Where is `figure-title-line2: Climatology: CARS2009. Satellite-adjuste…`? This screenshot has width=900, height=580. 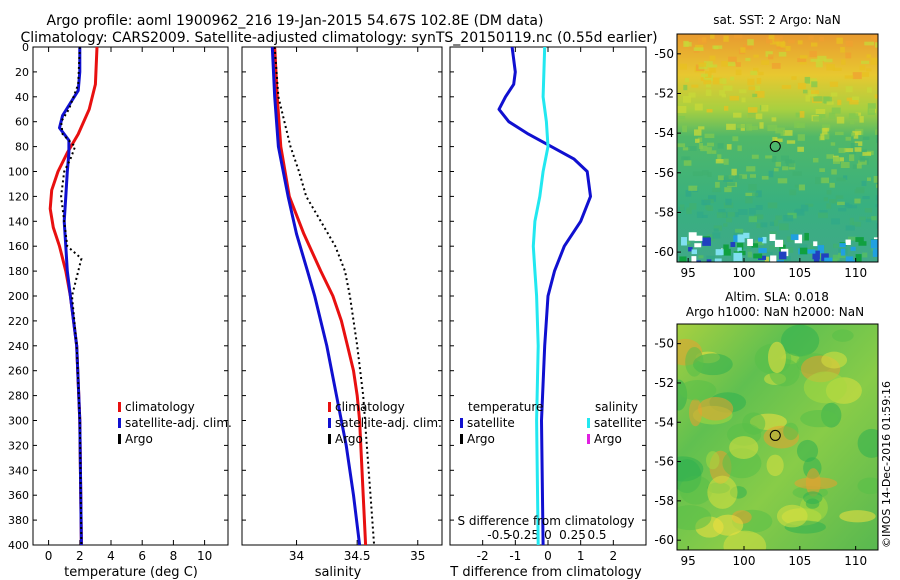 figure-title-line2: Climatology: CARS2009. Satellite-adjuste… is located at coordinates (338, 38).